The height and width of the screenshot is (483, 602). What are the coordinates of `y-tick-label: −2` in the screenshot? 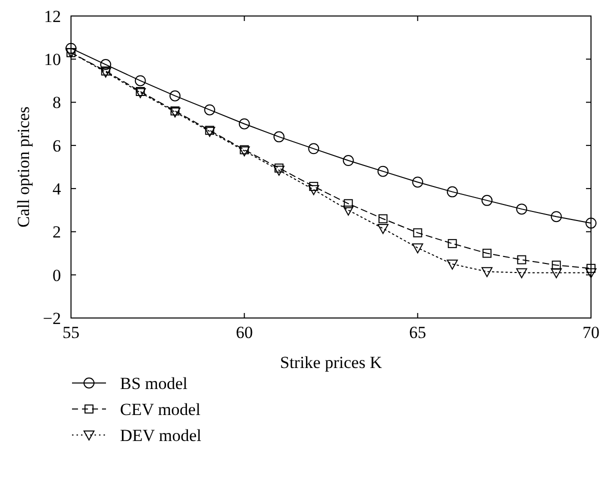 It's located at (51, 318).